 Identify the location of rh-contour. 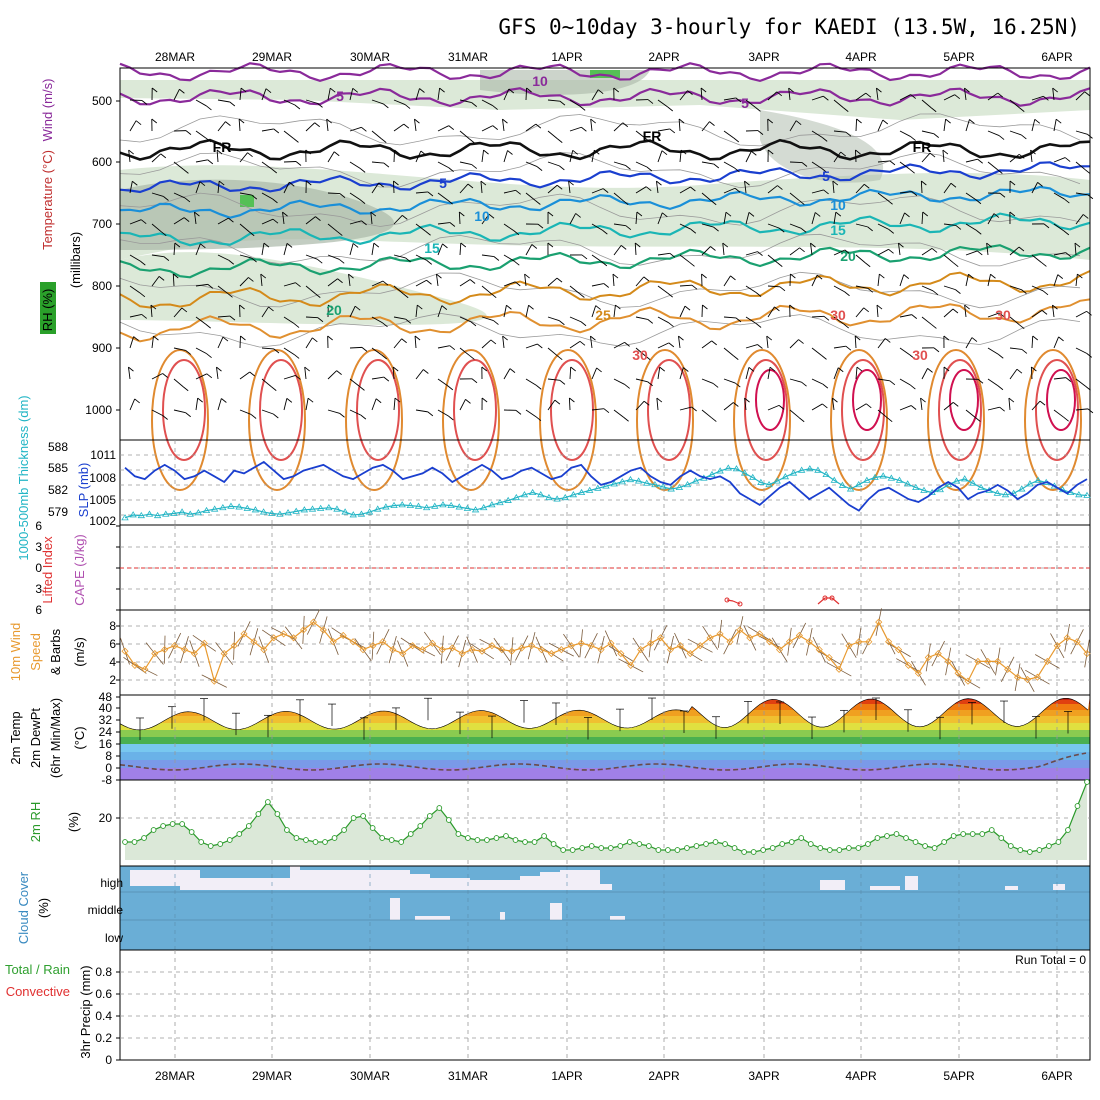
(600, 290).